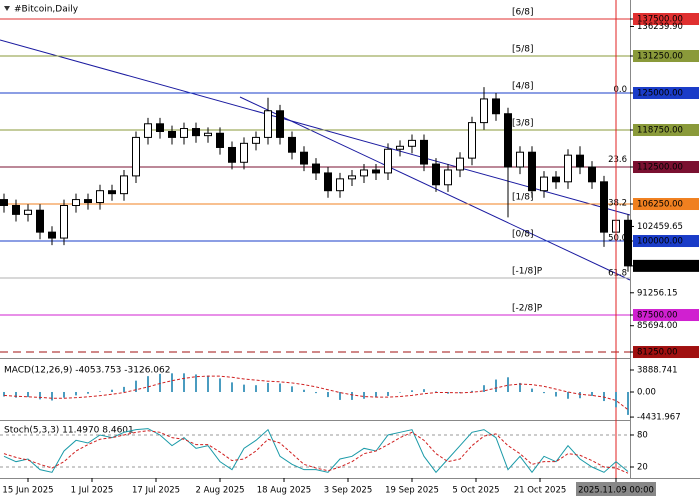 The image size is (700, 500). I want to click on murray-label: [3/8], so click(523, 124).